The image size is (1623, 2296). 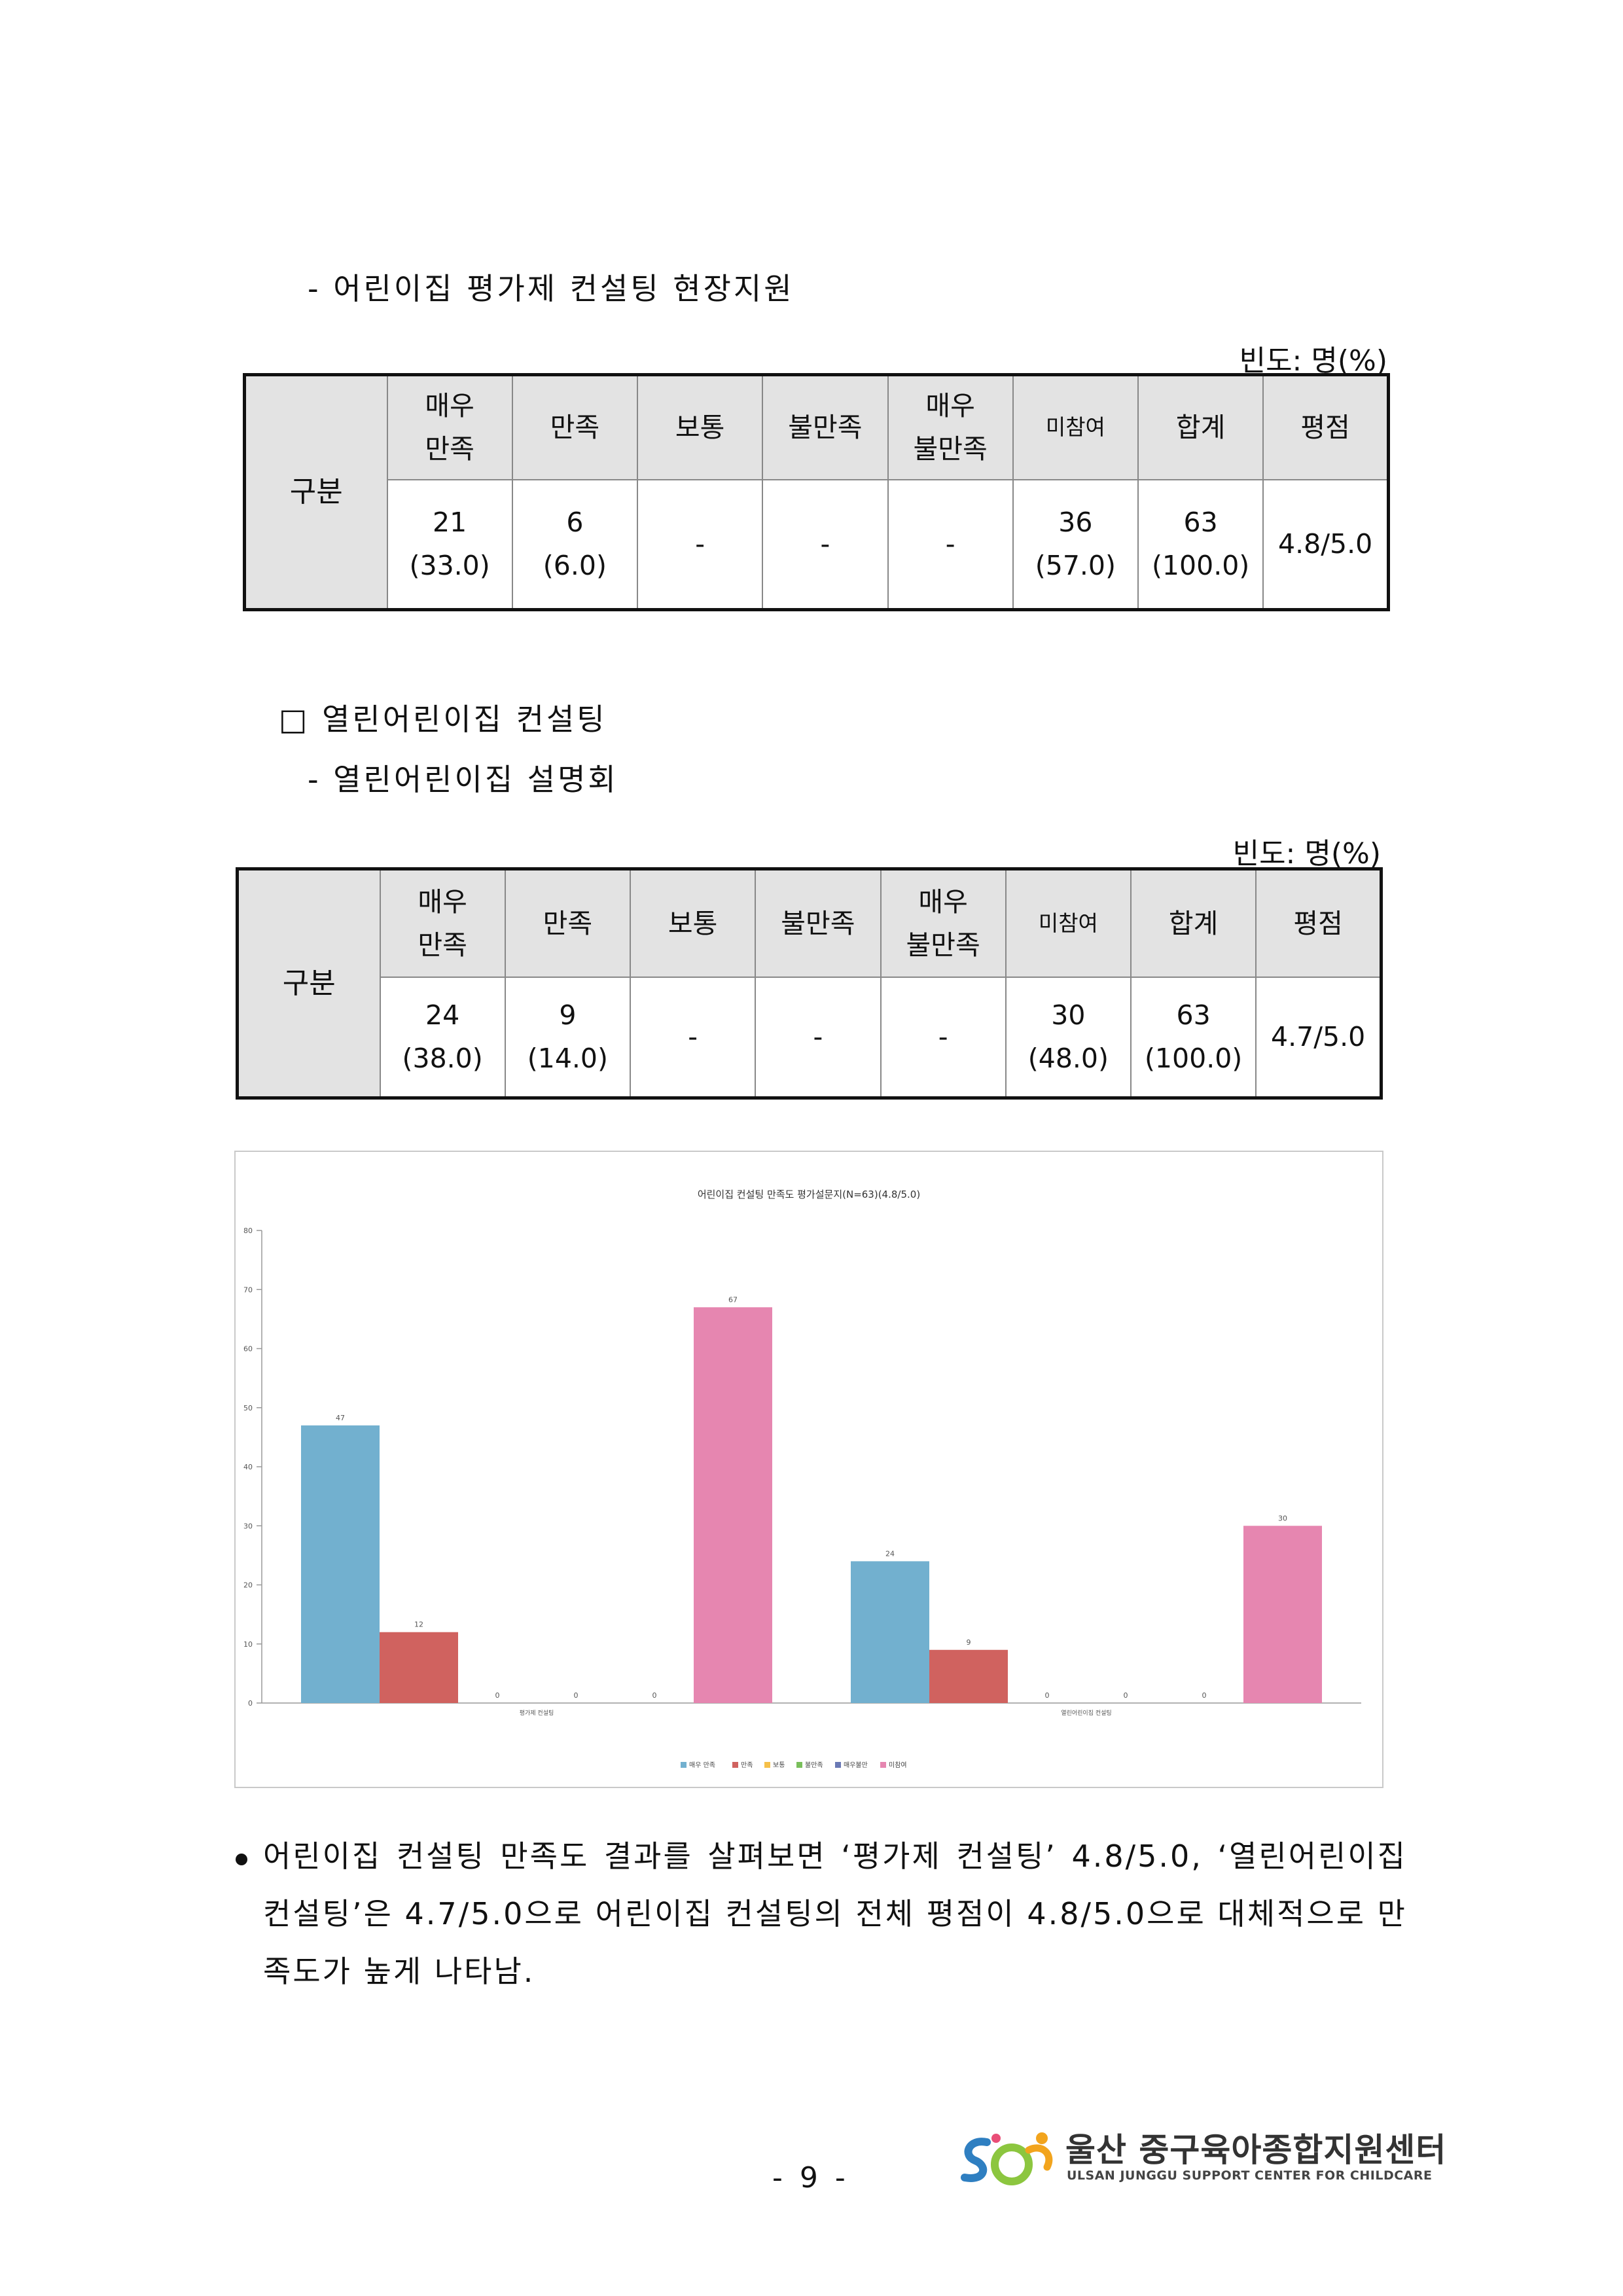 What do you see at coordinates (1075, 544) in the screenshot?
I see `value-non-participation: 36 (57.0)` at bounding box center [1075, 544].